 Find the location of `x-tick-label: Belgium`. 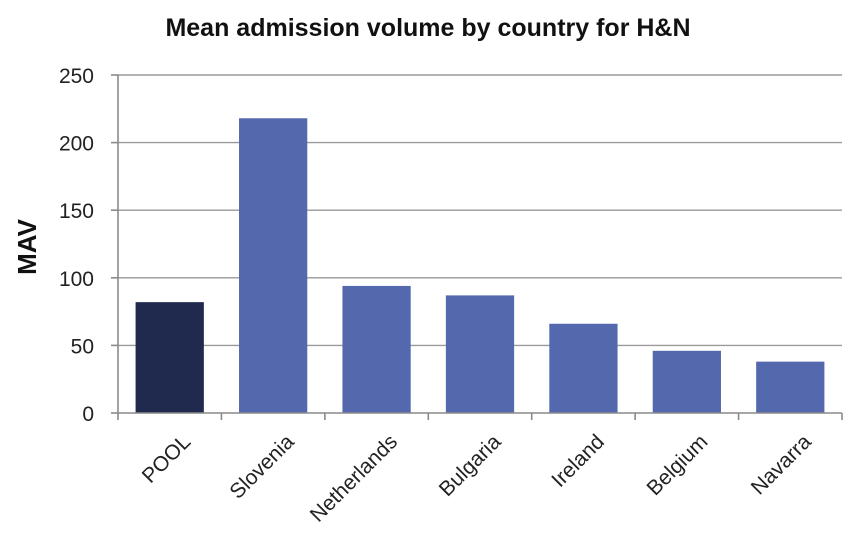

x-tick-label: Belgium is located at coordinates (677, 465).